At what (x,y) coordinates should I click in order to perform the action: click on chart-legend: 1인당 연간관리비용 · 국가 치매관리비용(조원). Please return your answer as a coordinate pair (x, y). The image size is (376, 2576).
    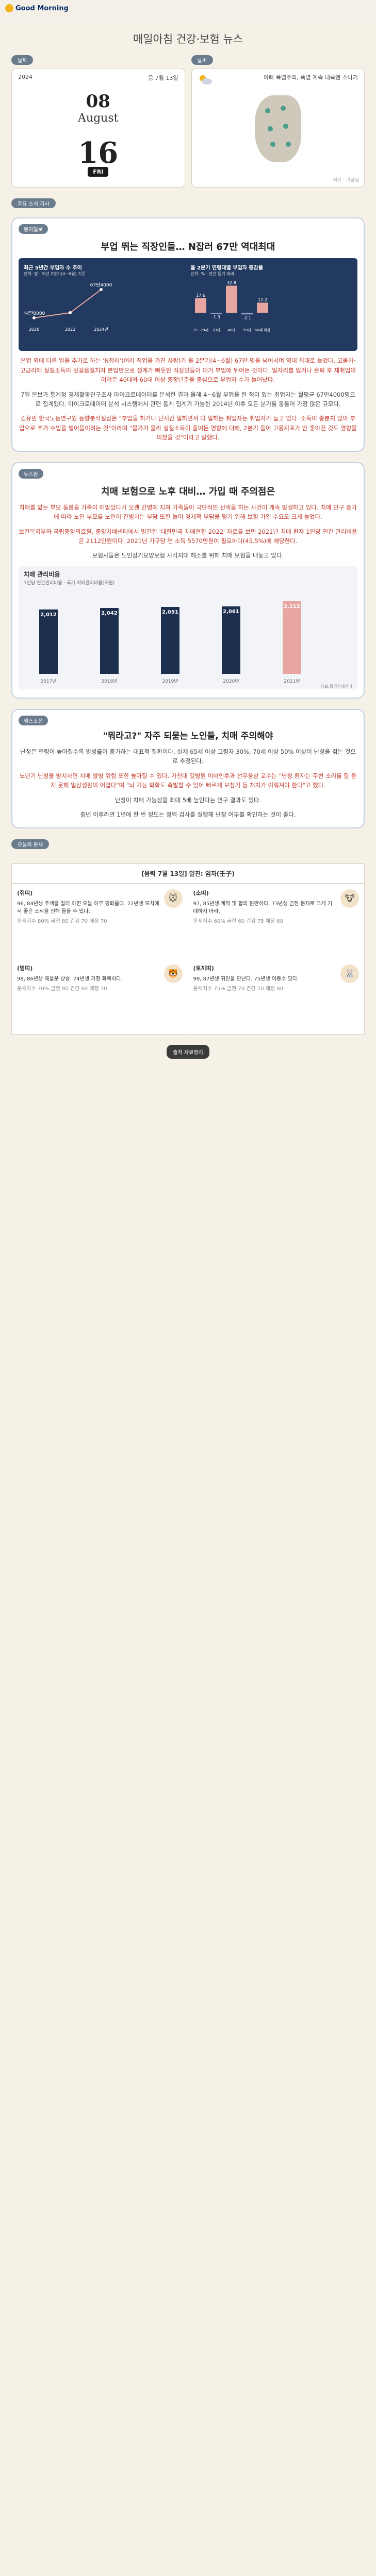
    Looking at the image, I should click on (69, 583).